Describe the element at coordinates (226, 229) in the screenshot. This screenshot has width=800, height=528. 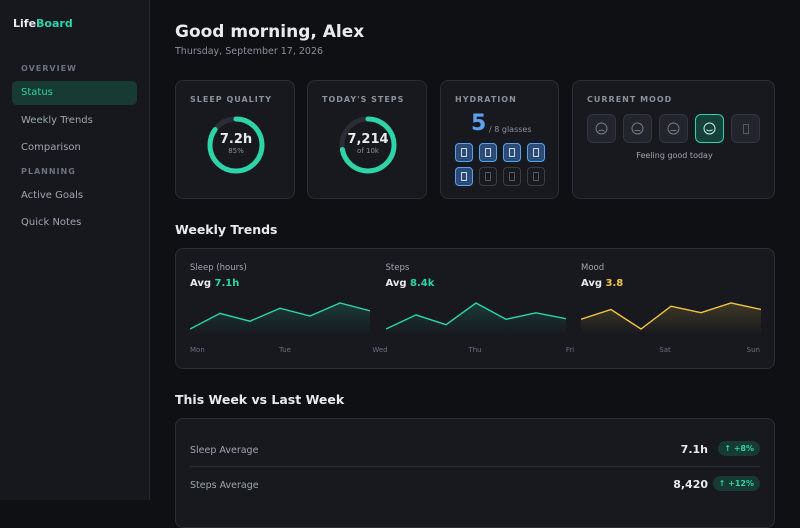
I see `section-title: Weekly Trends` at that location.